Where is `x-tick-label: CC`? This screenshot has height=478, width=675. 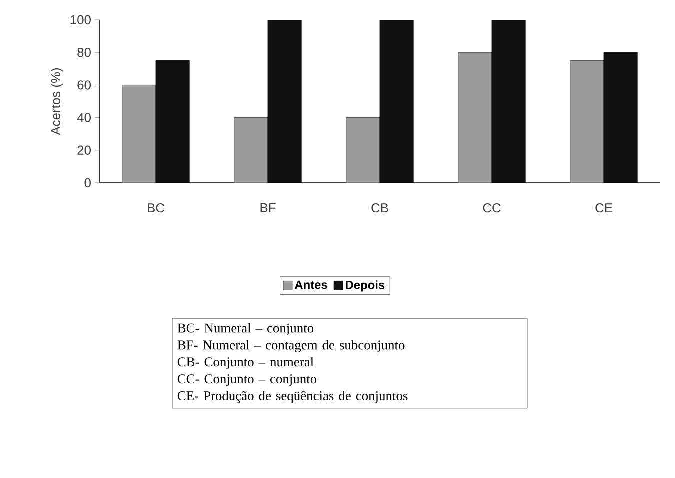
x-tick-label: CC is located at coordinates (492, 208).